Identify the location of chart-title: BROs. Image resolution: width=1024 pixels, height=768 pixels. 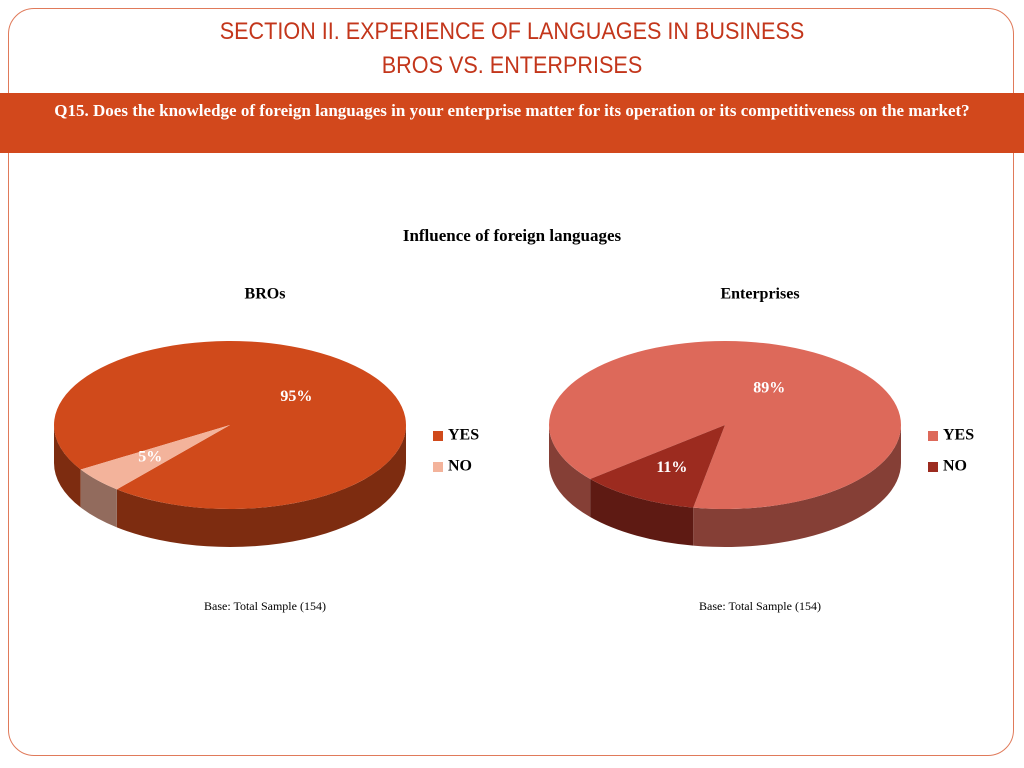
(265, 294).